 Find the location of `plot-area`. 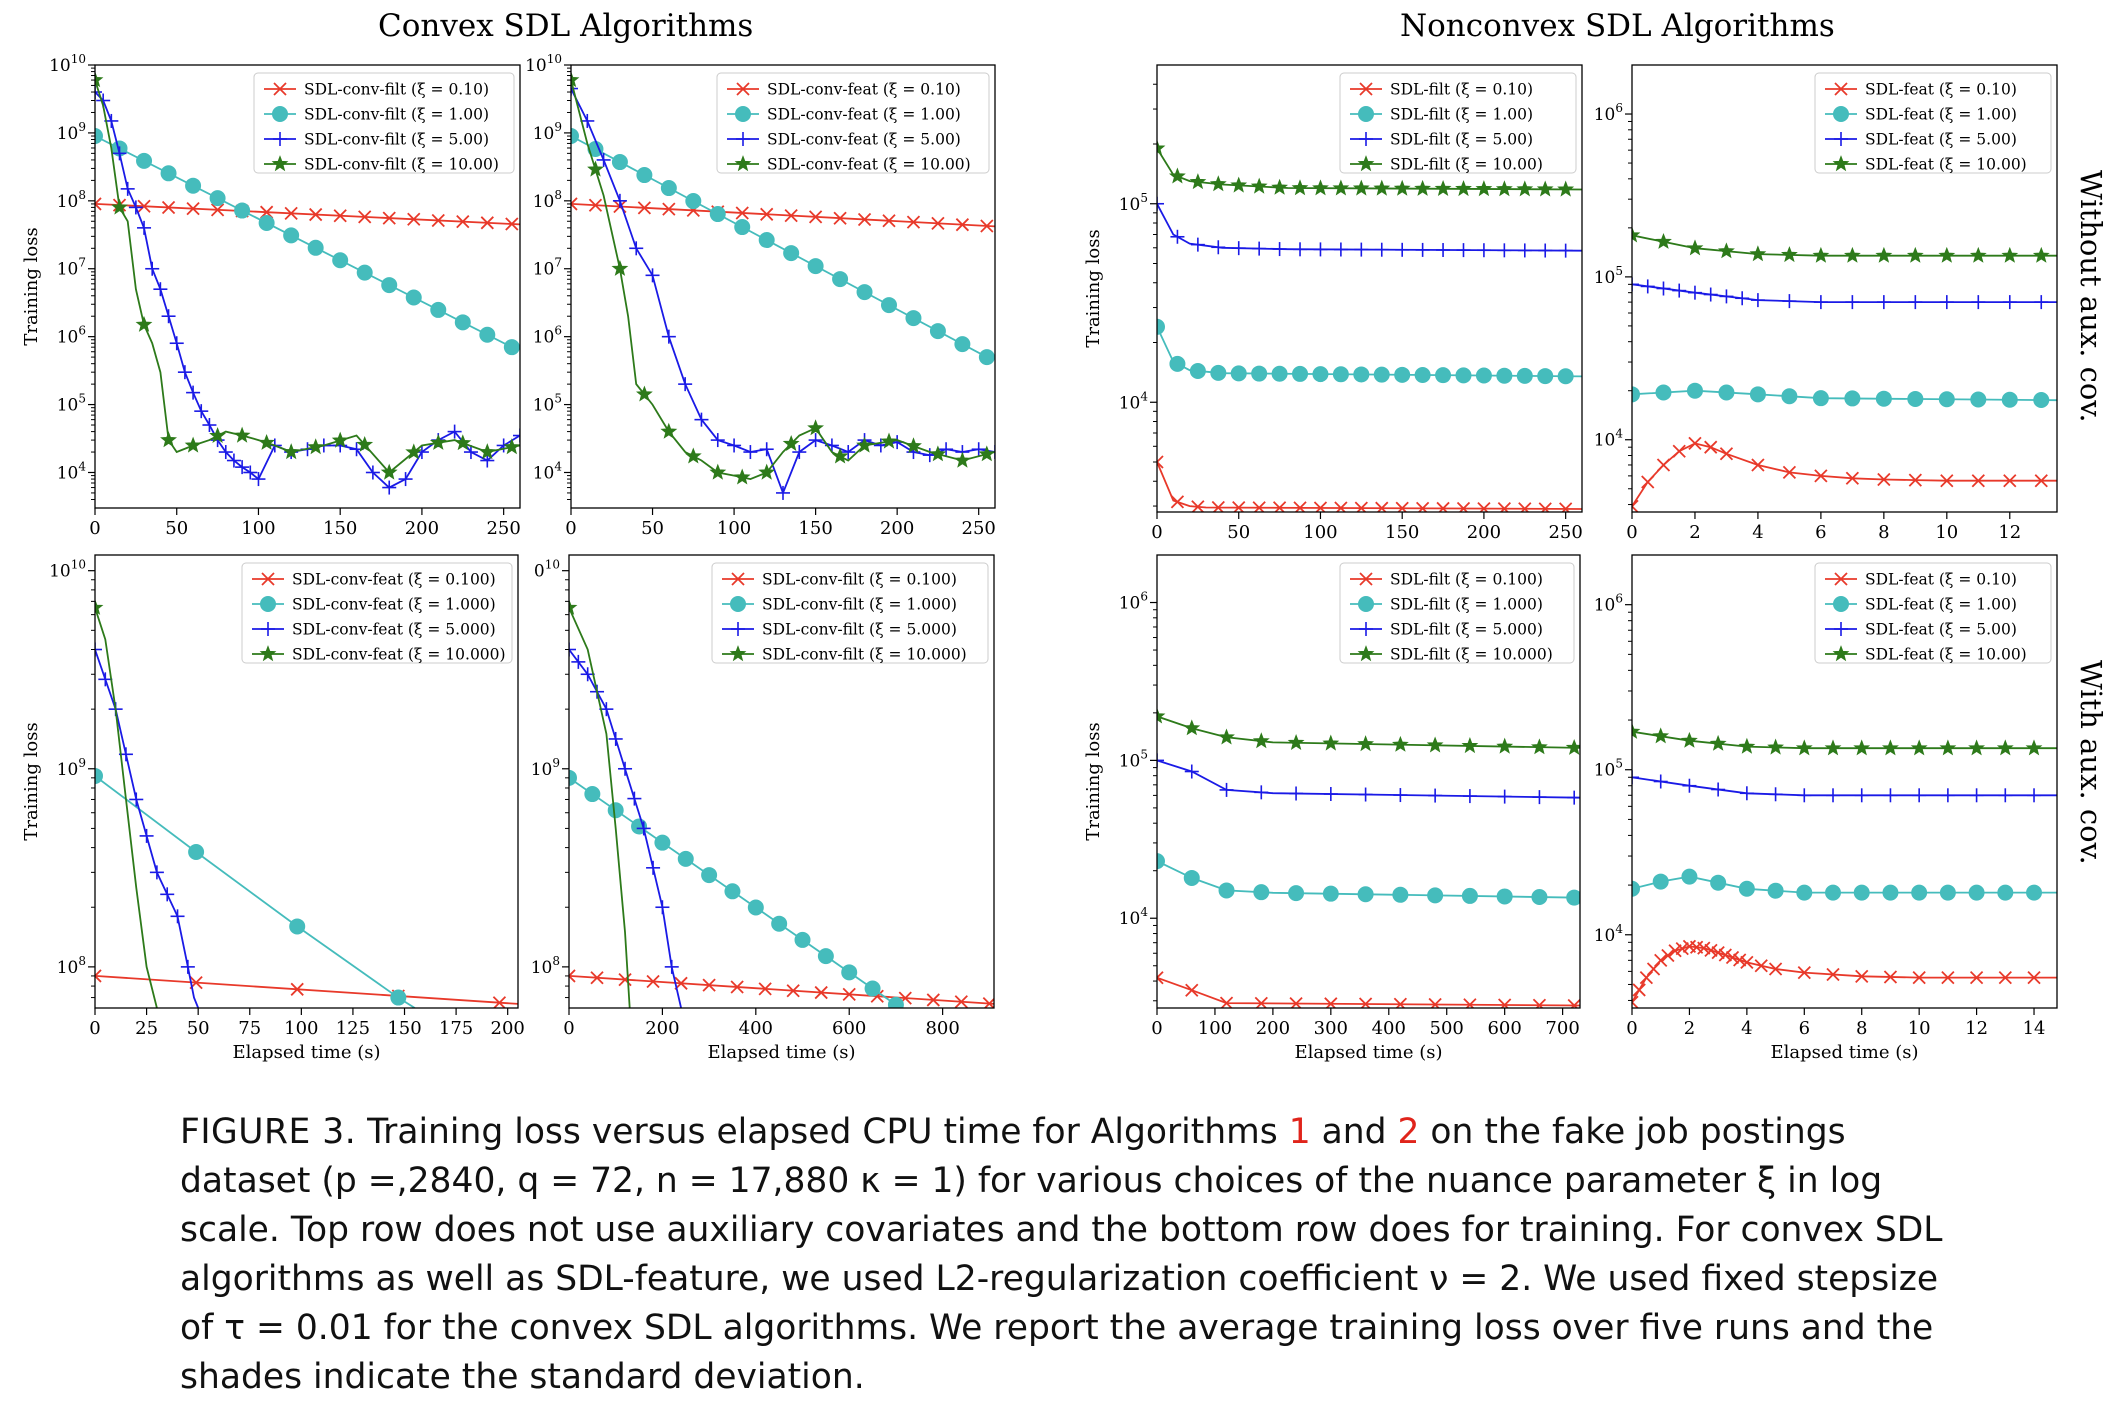

plot-area is located at coordinates (1369, 325).